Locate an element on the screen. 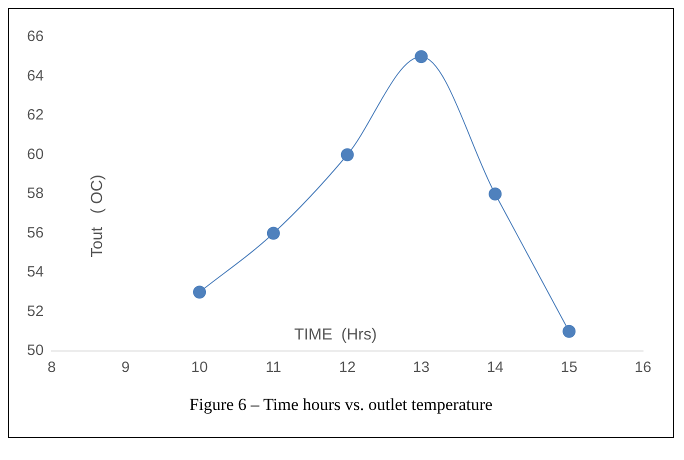  x-tick-label: 11 is located at coordinates (274, 367).